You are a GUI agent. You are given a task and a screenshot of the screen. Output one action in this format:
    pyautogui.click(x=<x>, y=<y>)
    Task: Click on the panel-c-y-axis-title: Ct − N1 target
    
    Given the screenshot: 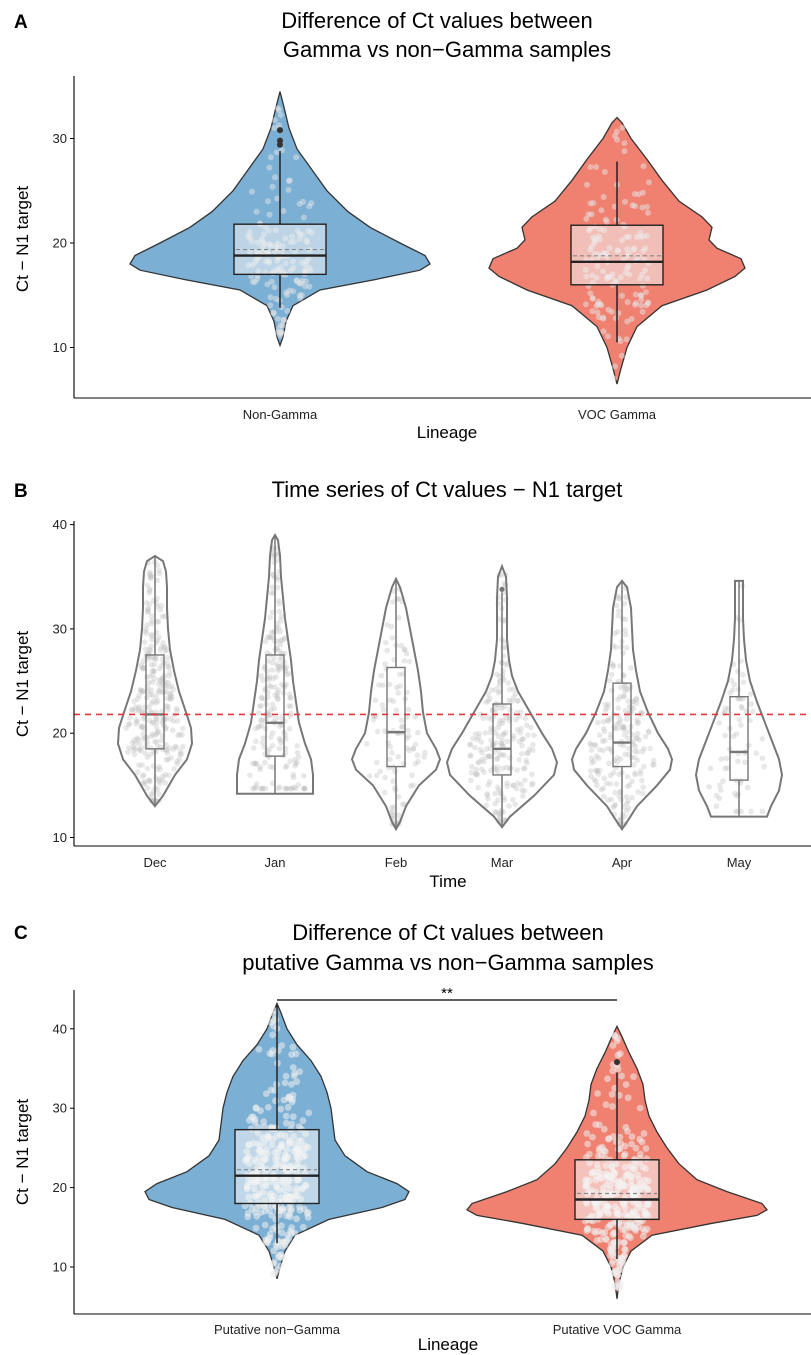 What is the action you would take?
    pyautogui.click(x=22, y=1152)
    